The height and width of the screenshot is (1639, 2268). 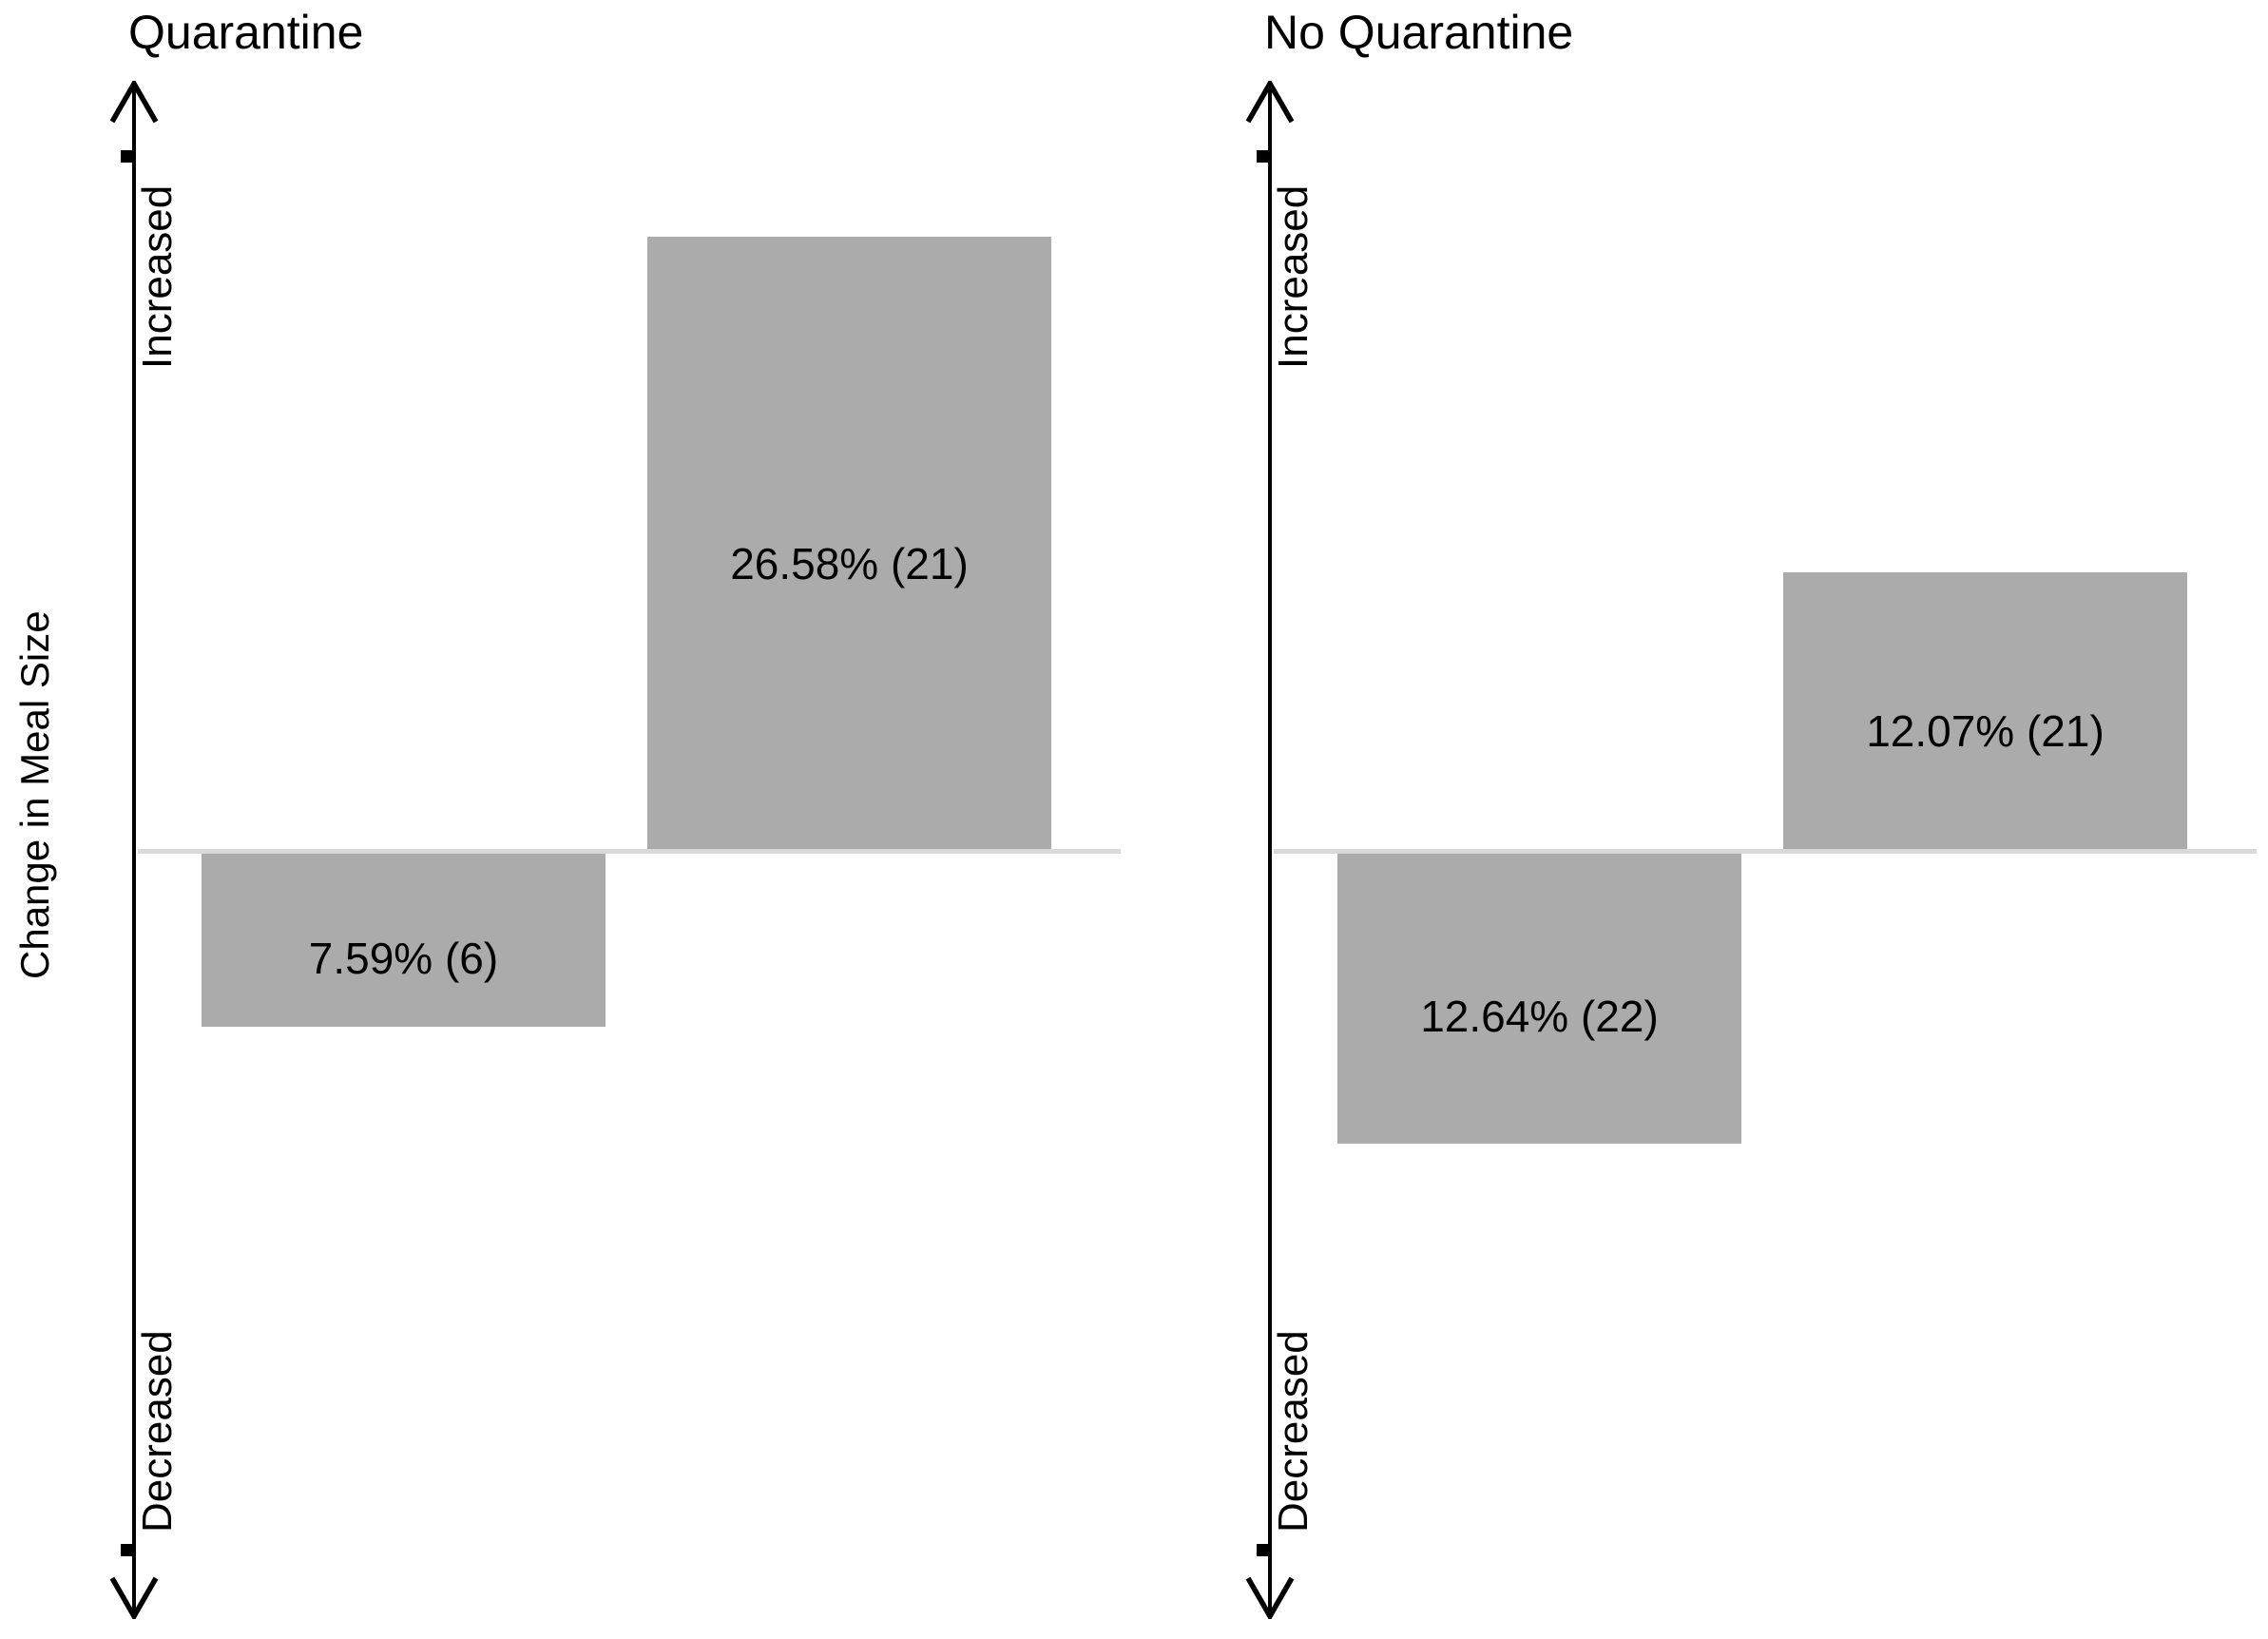 I want to click on chart-title: Quarantine, so click(x=246, y=32).